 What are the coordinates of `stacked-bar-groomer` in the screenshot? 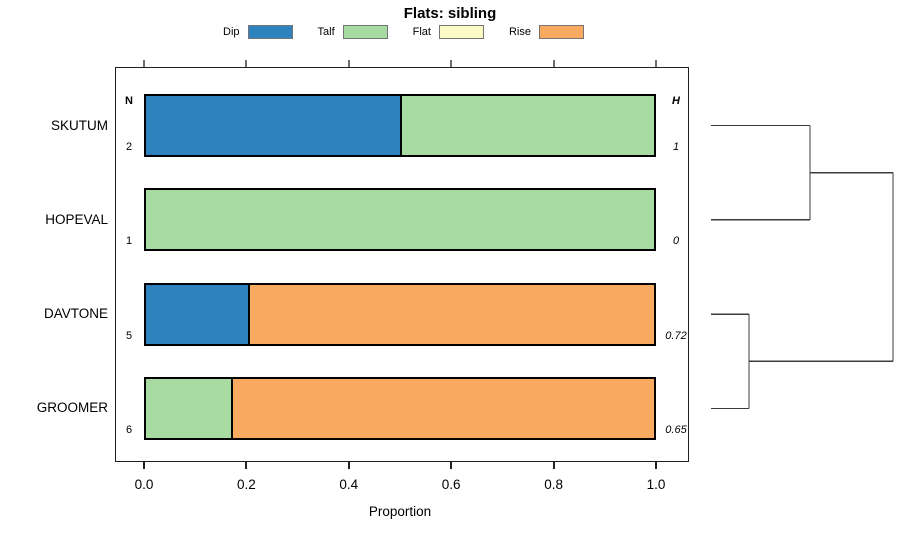 It's located at (400, 408).